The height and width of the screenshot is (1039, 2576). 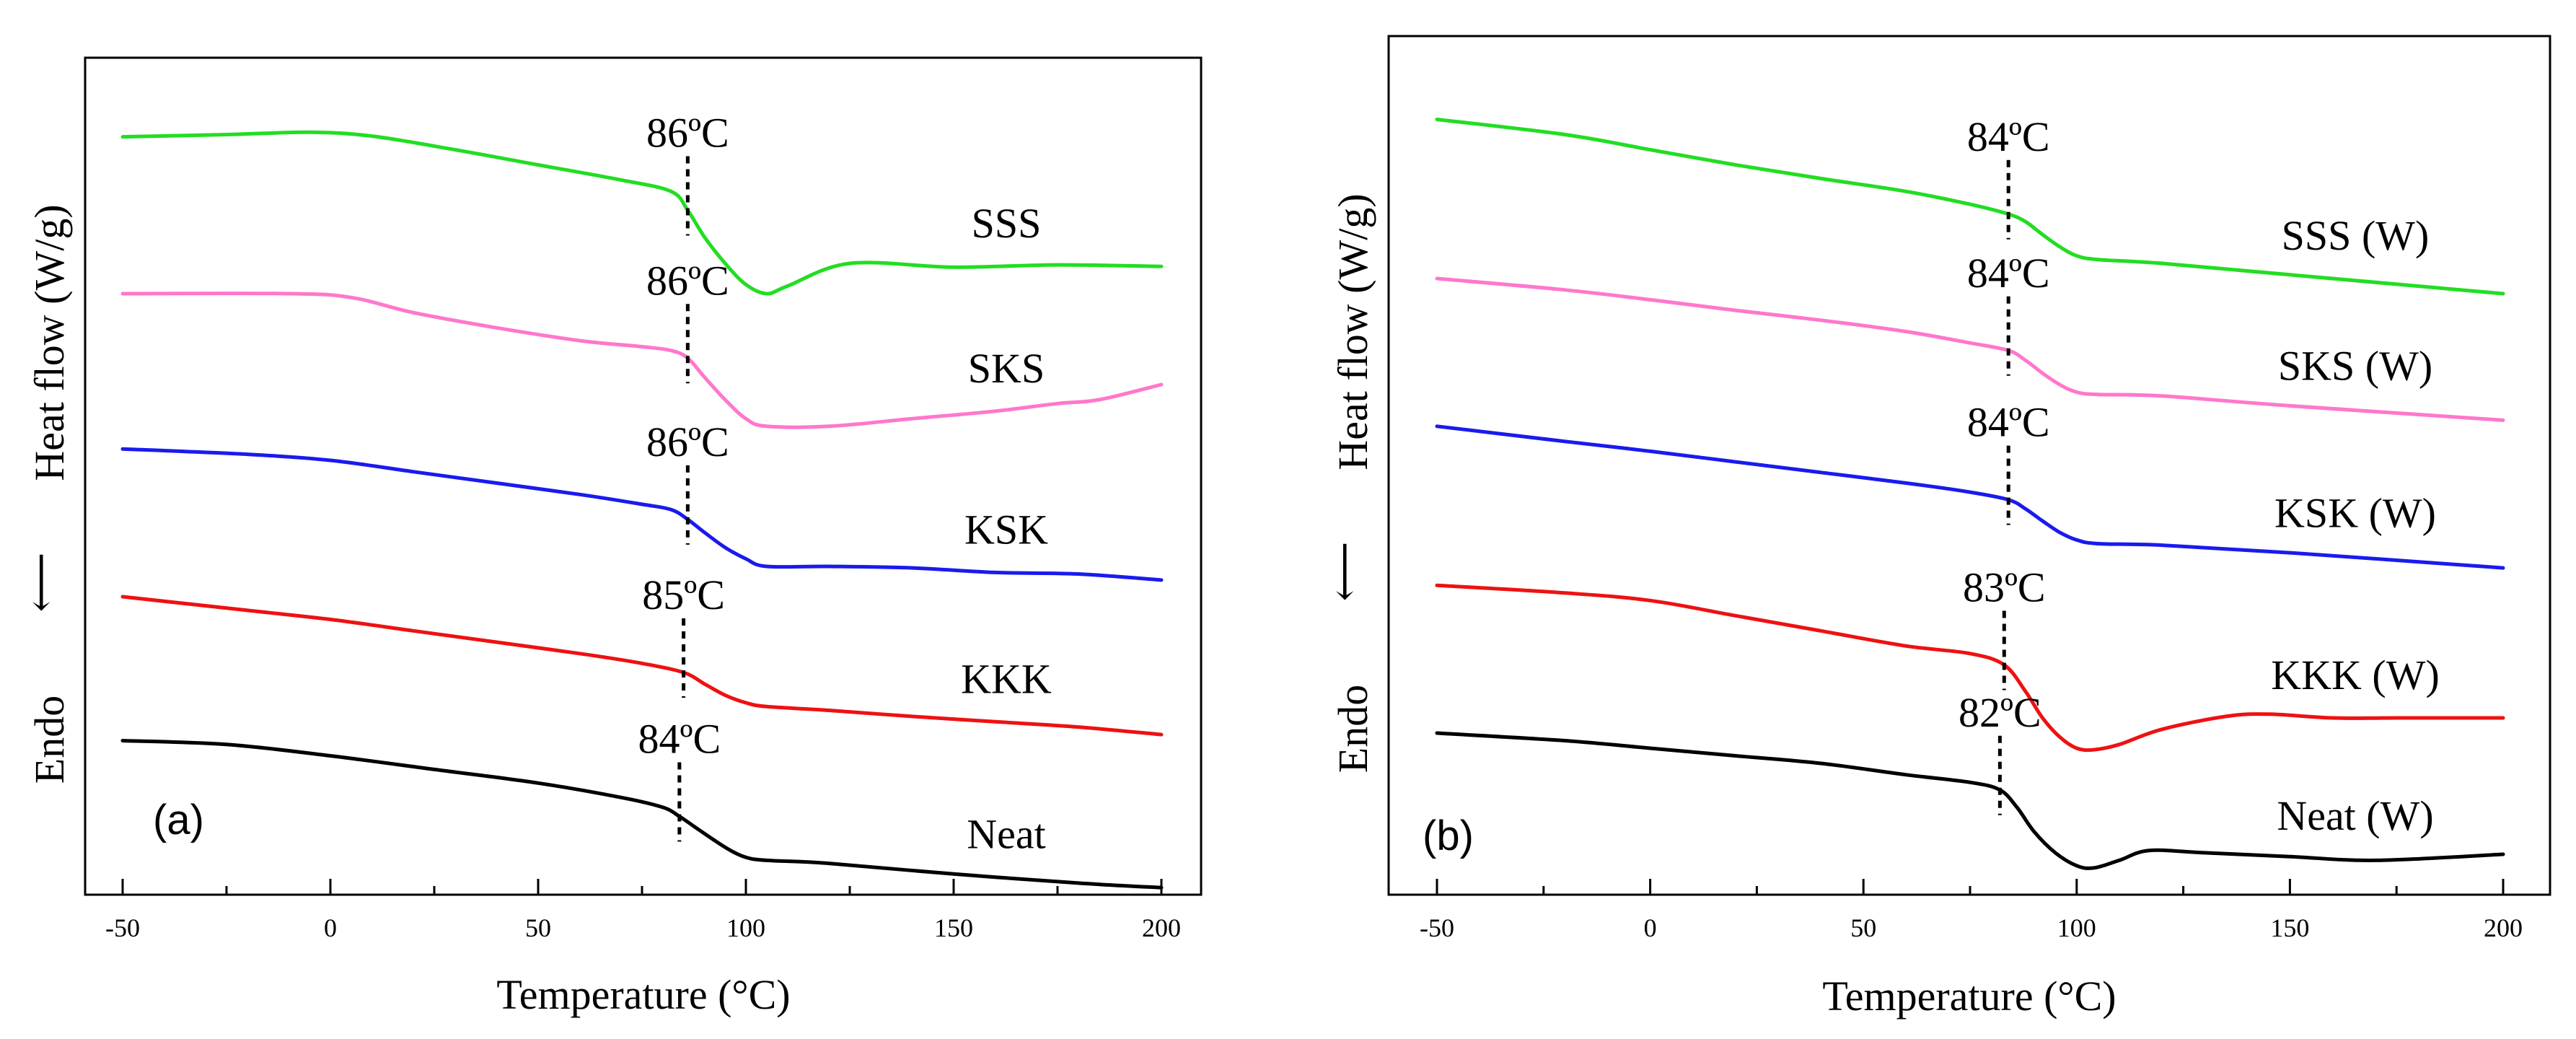 What do you see at coordinates (1348, 483) in the screenshot?
I see `panel-b-y-axis-title: Endo ⟵ Heat flow (W/g)` at bounding box center [1348, 483].